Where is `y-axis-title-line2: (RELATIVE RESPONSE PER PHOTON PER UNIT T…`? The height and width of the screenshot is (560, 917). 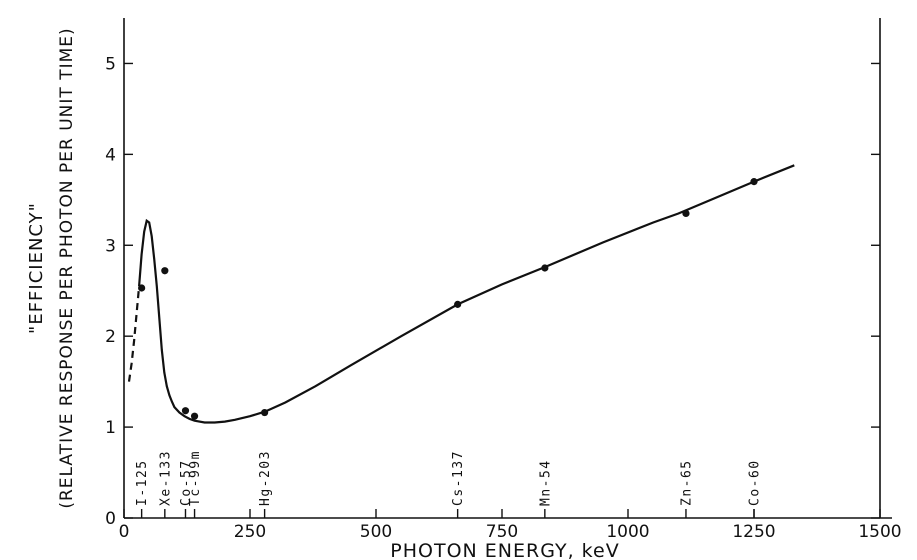 y-axis-title-line2: (RELATIVE RESPONSE PER PHOTON PER UNIT T… is located at coordinates (67, 267).